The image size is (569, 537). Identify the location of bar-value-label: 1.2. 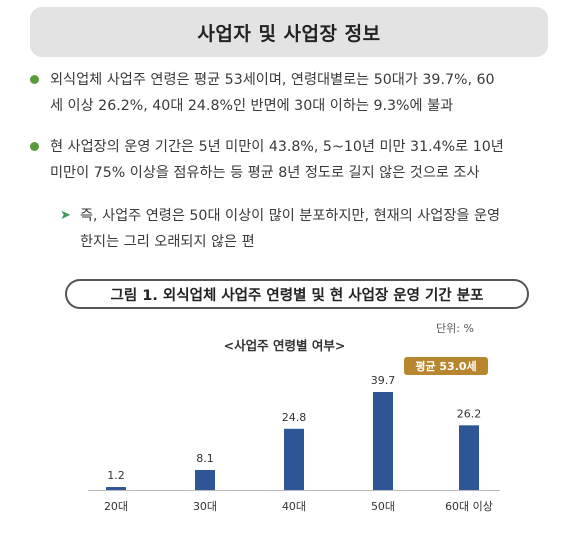
(116, 475).